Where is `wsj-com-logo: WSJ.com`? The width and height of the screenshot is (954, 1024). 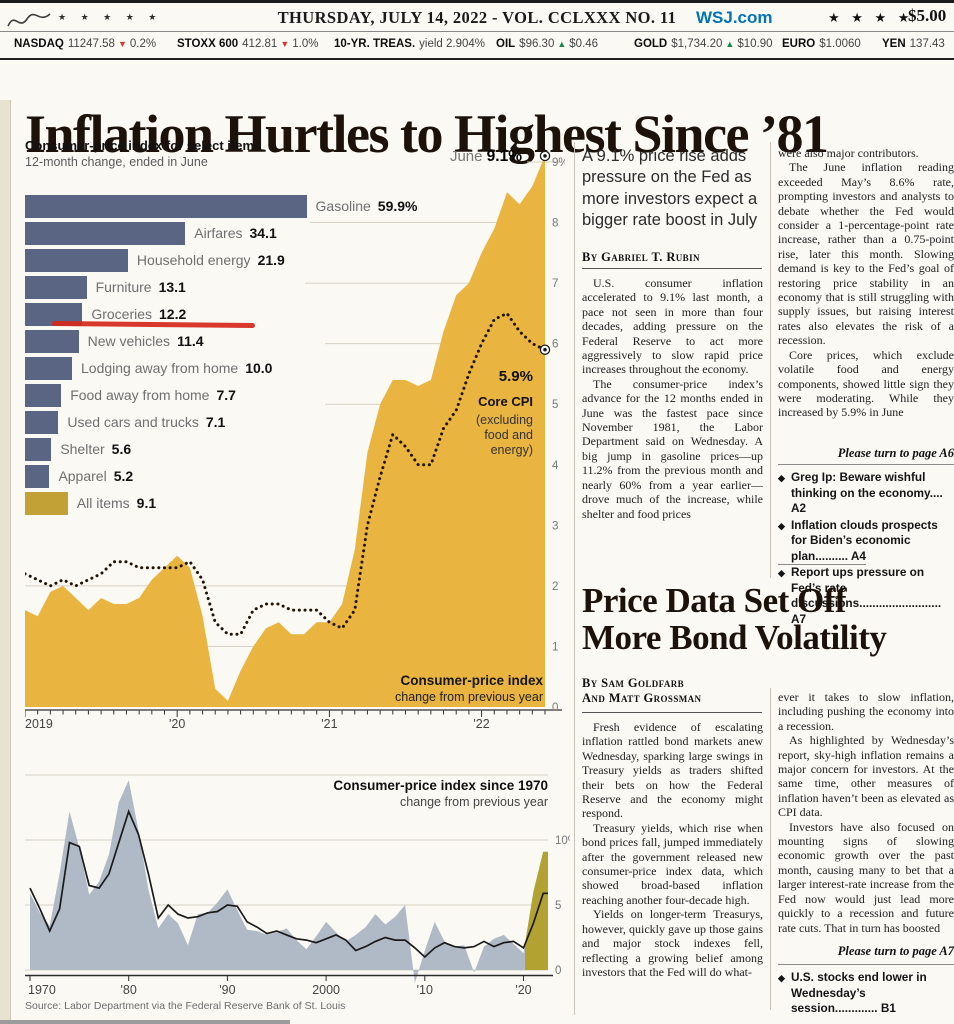
wsj-com-logo: WSJ.com is located at coordinates (734, 17).